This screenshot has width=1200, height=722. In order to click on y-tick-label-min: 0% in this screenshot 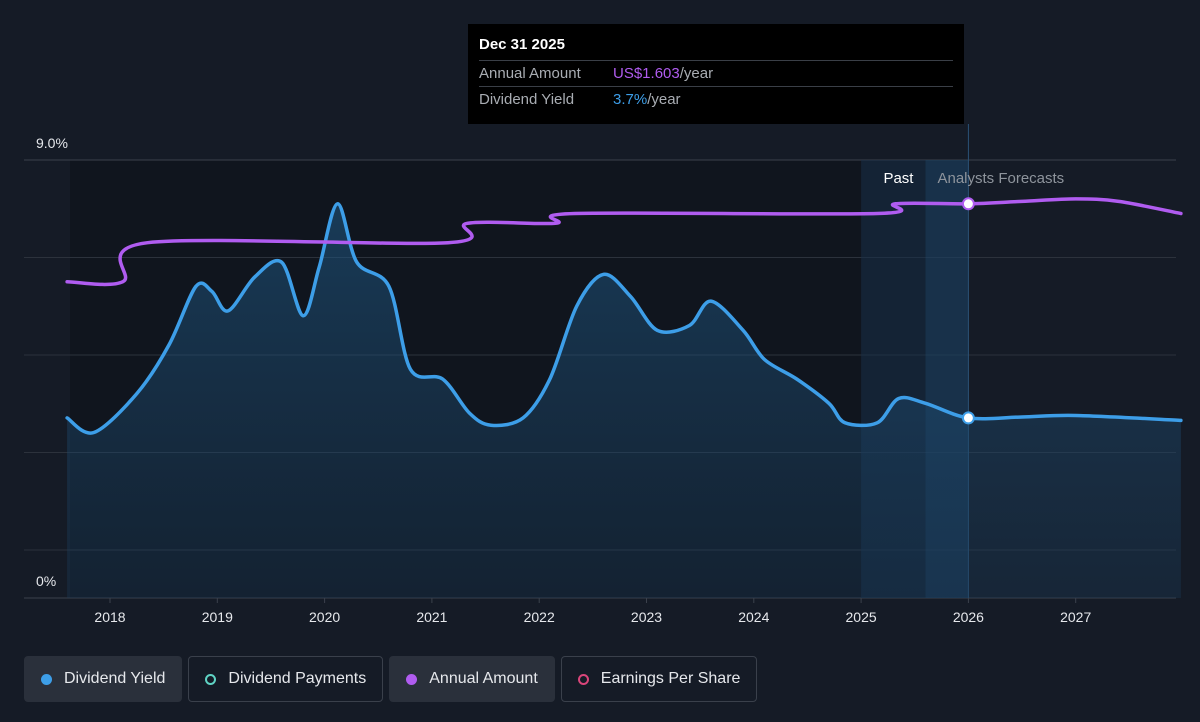, I will do `click(46, 581)`.